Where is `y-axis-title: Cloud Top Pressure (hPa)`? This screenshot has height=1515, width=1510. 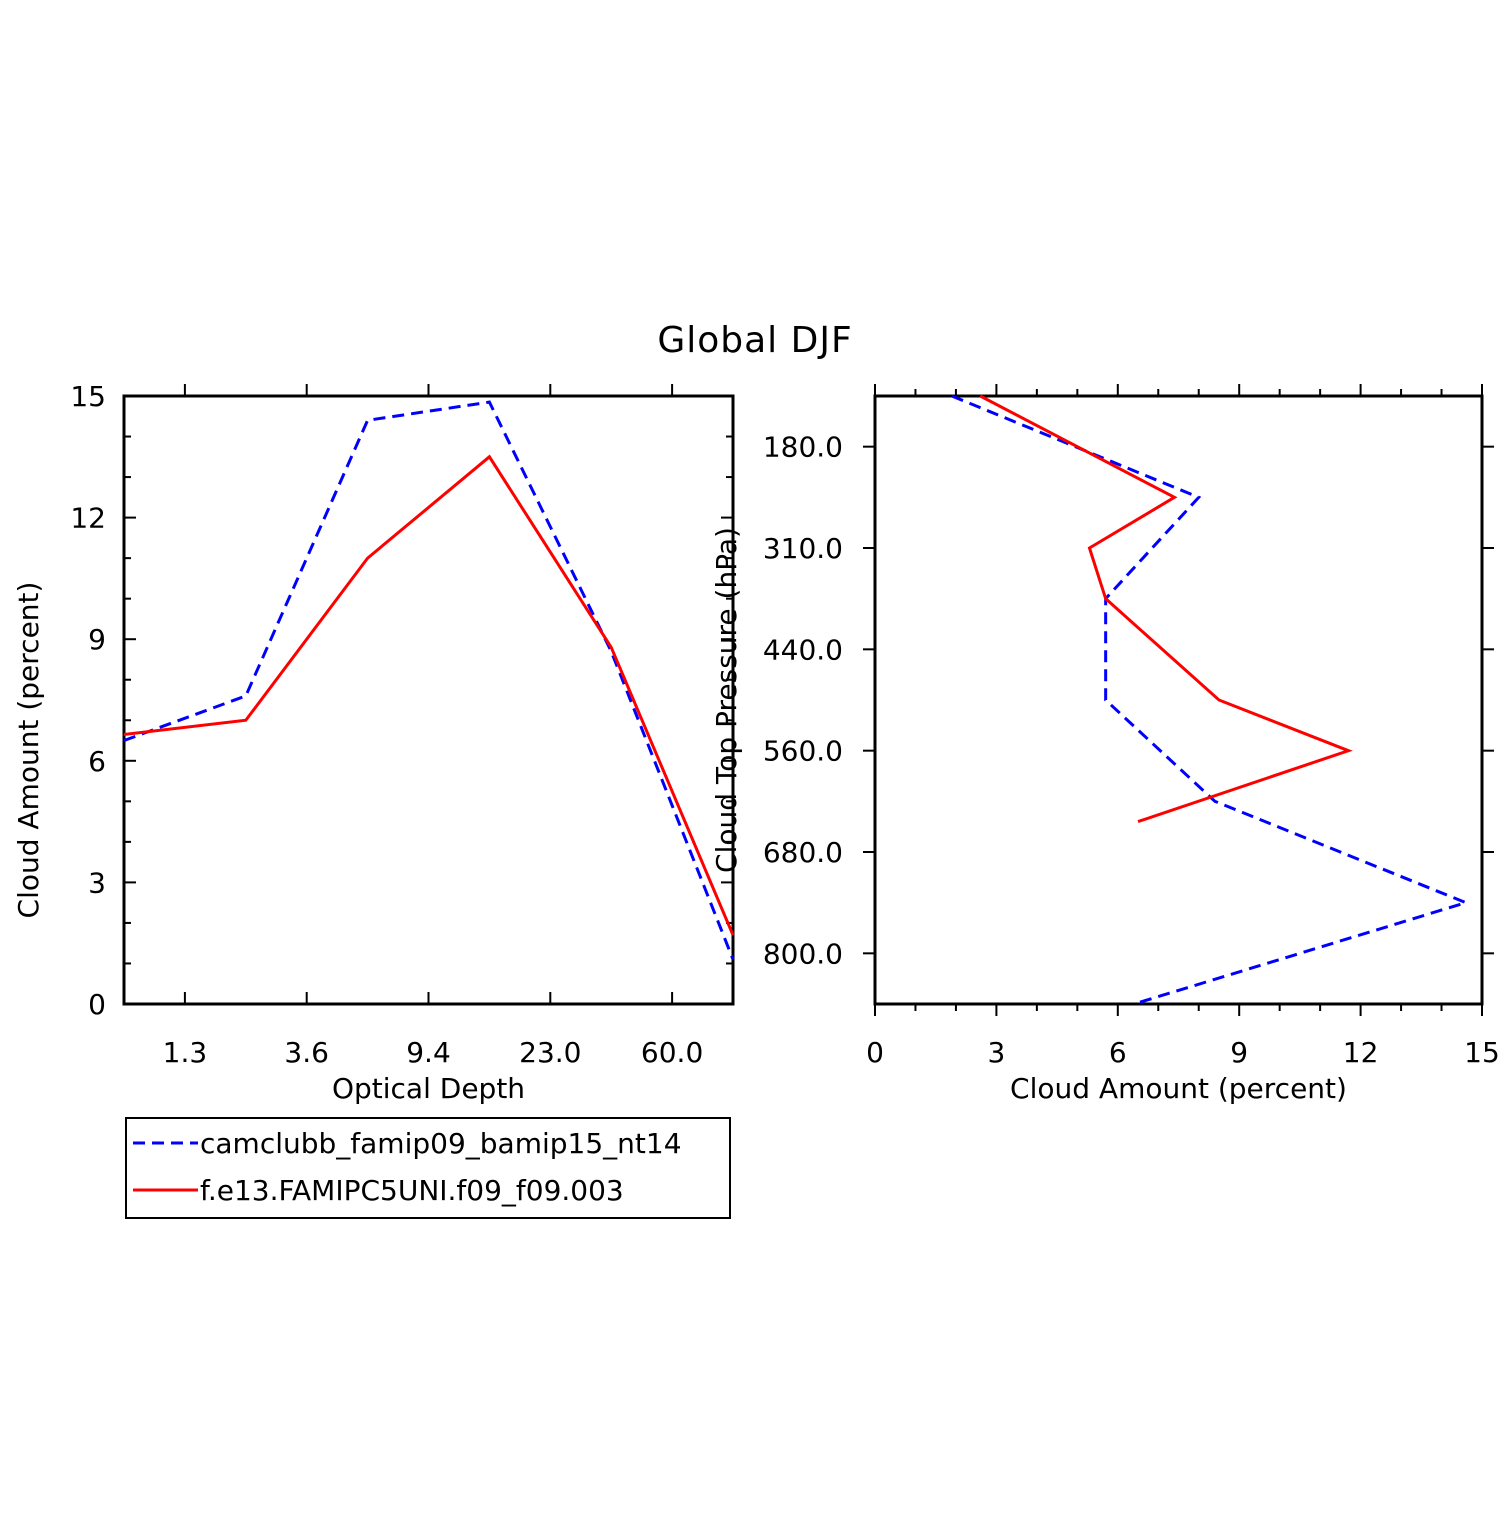 y-axis-title: Cloud Top Pressure (hPa) is located at coordinates (726, 700).